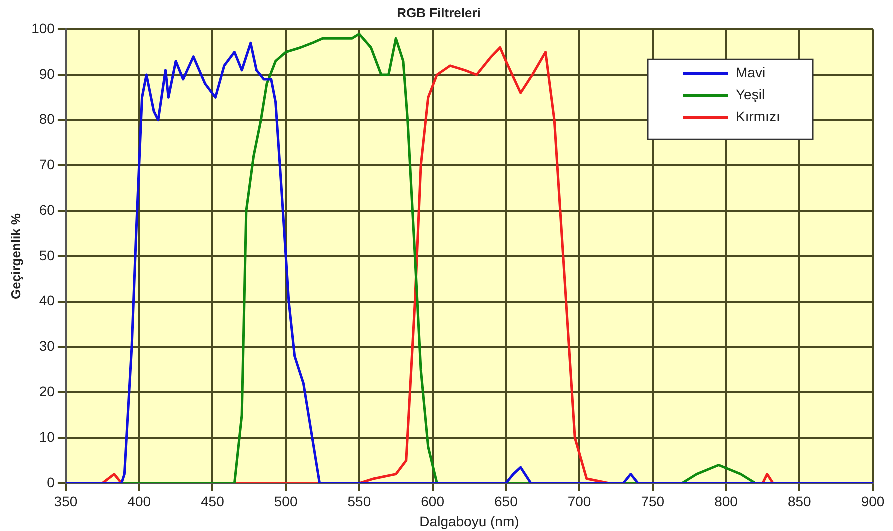  Describe the element at coordinates (47, 436) in the screenshot. I see `y-tick-label: 10` at that location.